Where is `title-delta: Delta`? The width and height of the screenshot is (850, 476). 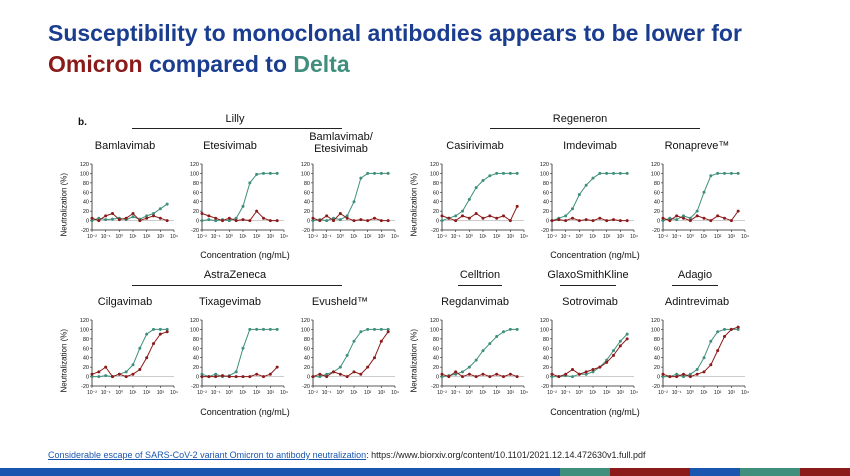 title-delta: Delta is located at coordinates (321, 64).